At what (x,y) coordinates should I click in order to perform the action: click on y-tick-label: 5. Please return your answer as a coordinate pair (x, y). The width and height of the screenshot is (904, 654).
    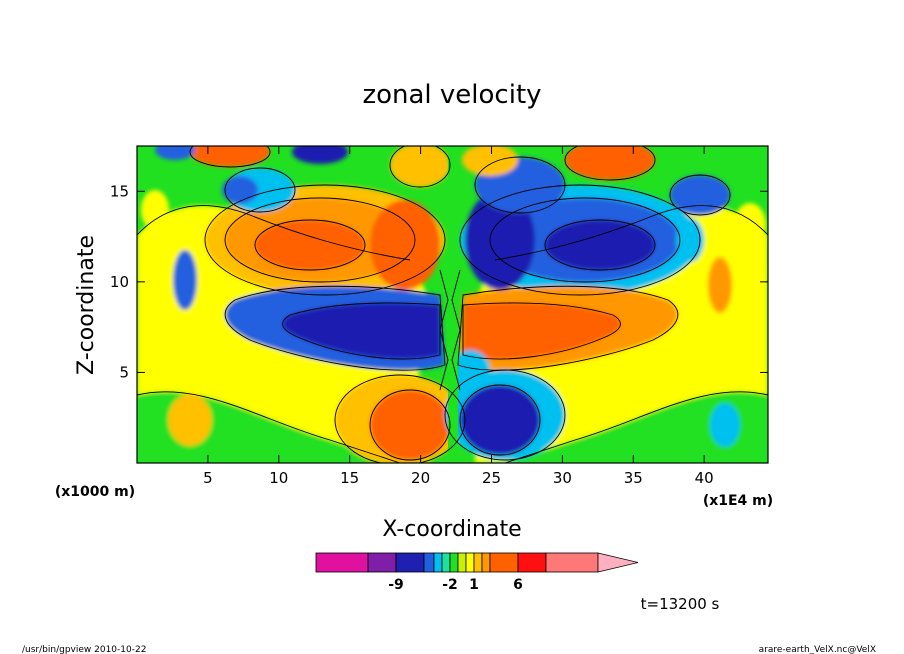
    Looking at the image, I should click on (124, 372).